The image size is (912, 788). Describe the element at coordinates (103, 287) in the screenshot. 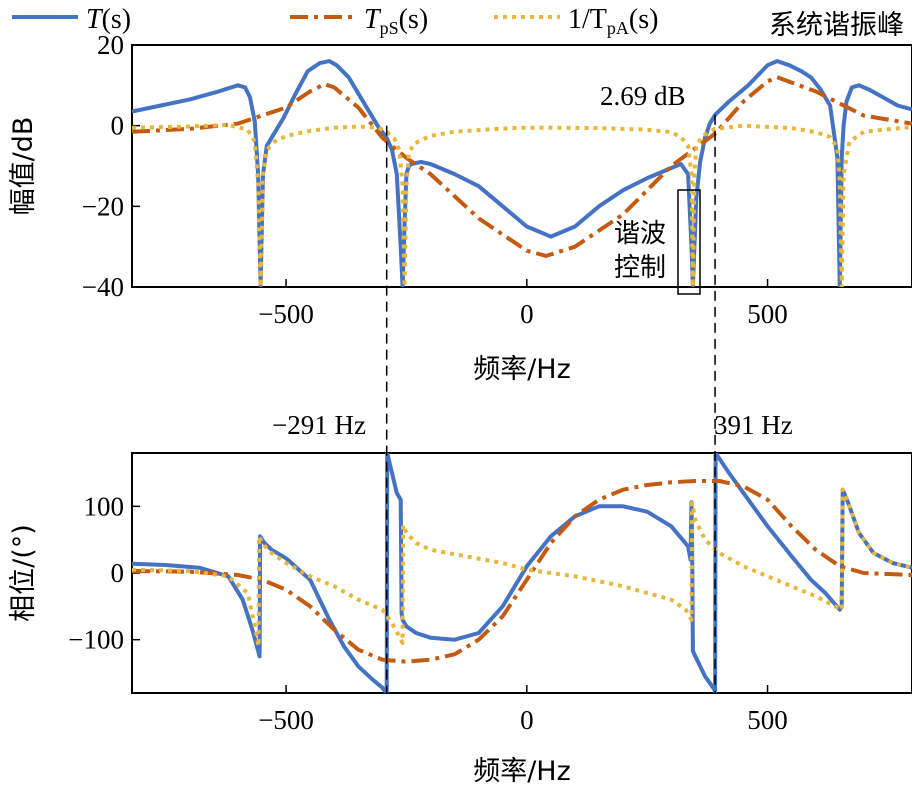

I see `magnitude-y-tick-label: −40` at that location.